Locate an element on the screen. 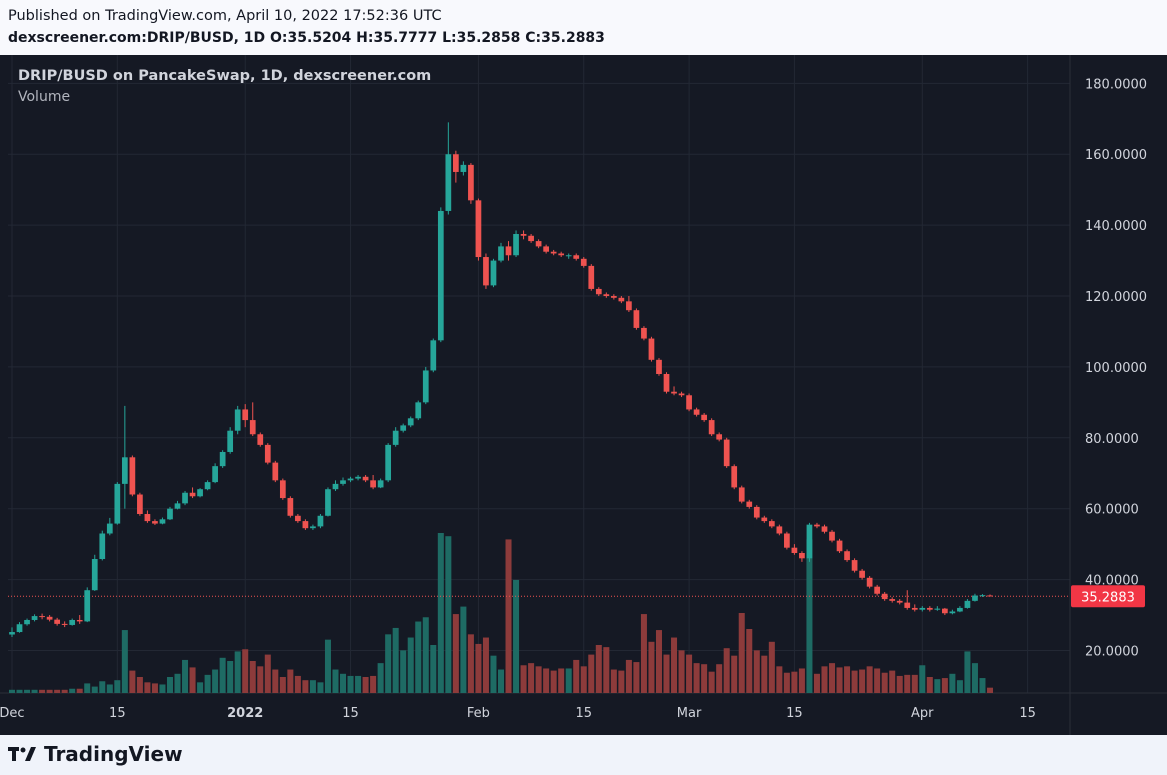 The height and width of the screenshot is (775, 1167). y-tick-label: 20.0000 is located at coordinates (1112, 651).